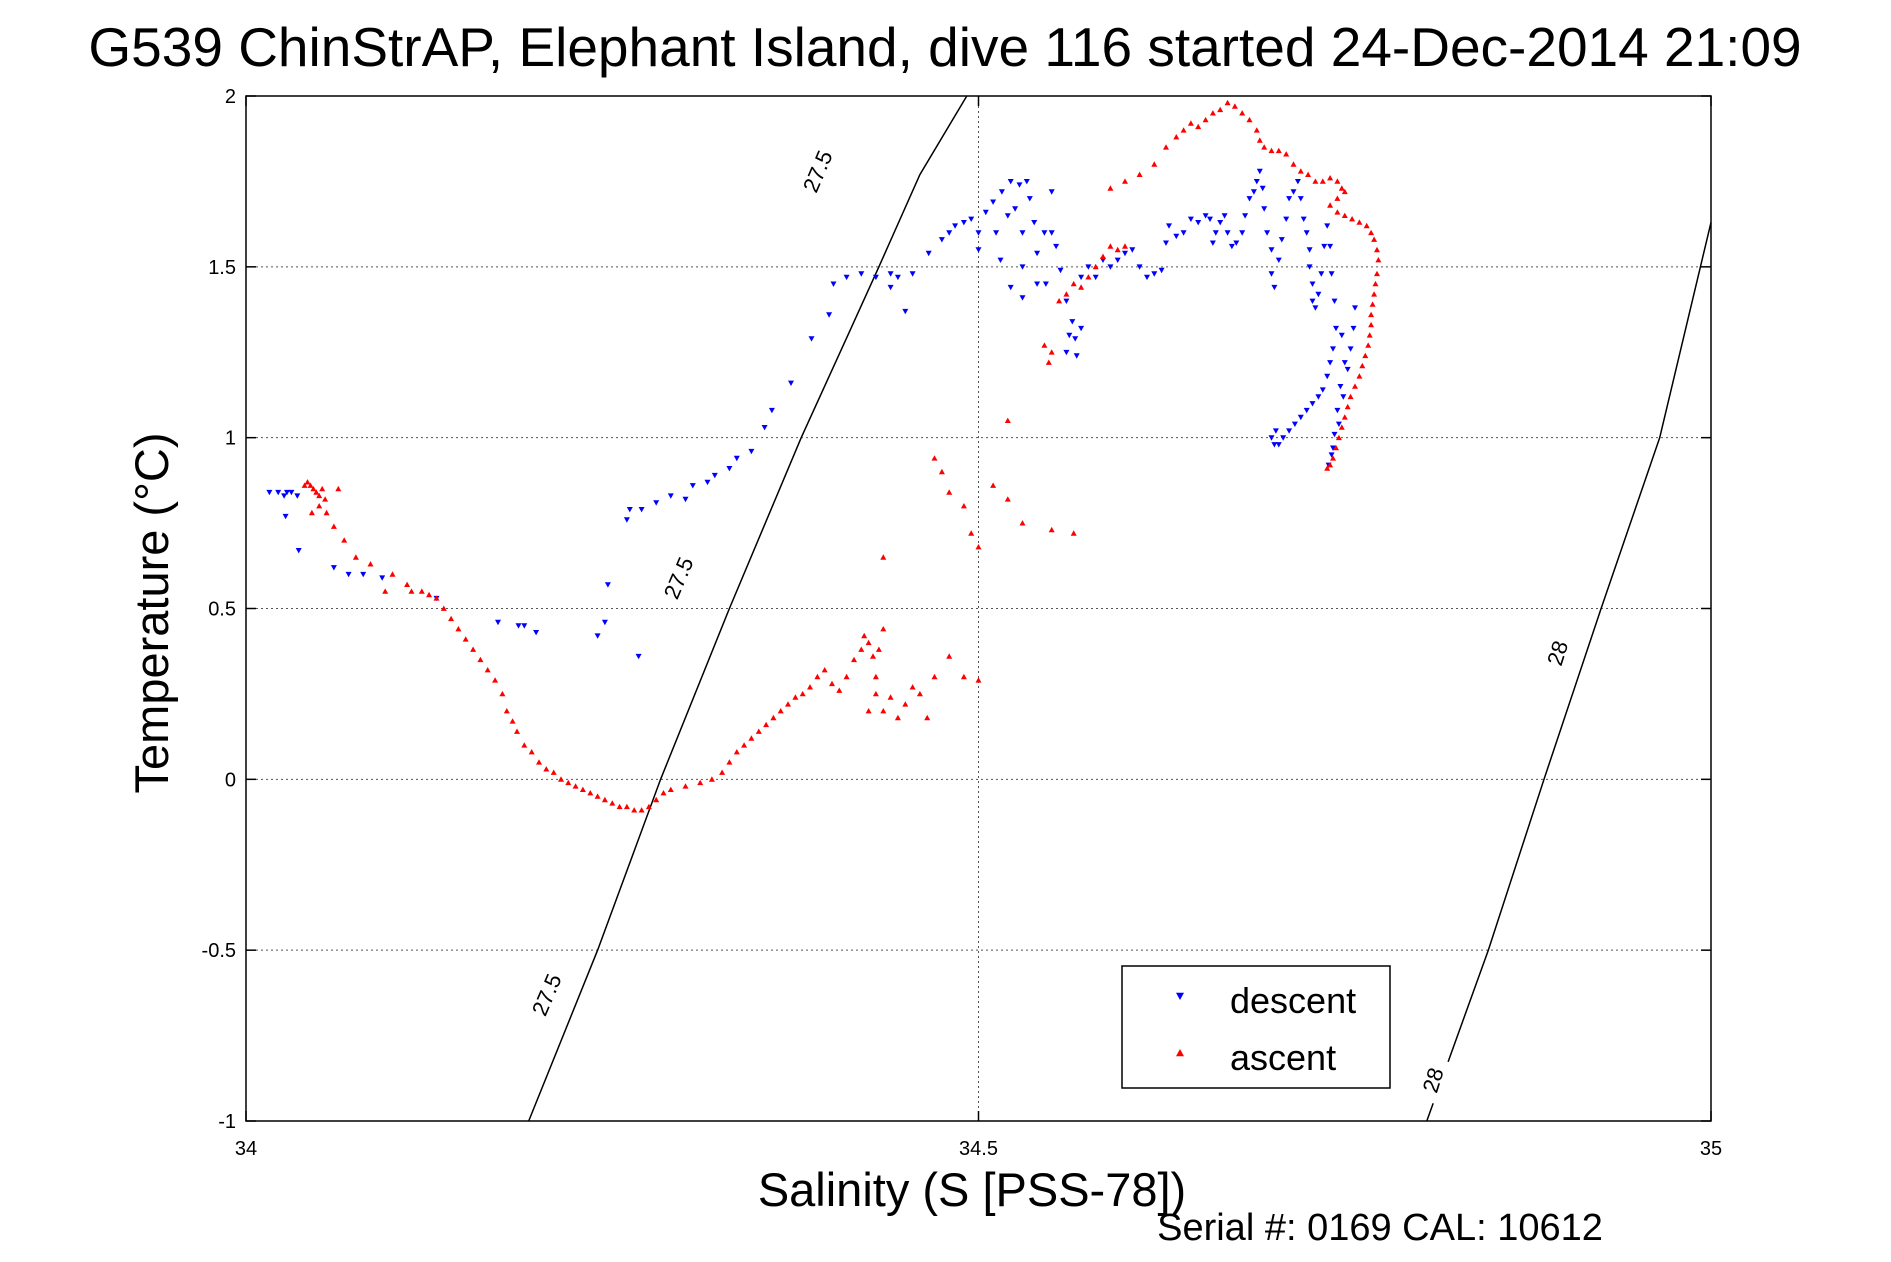  I want to click on legend-marker-descent, so click(1180, 996).